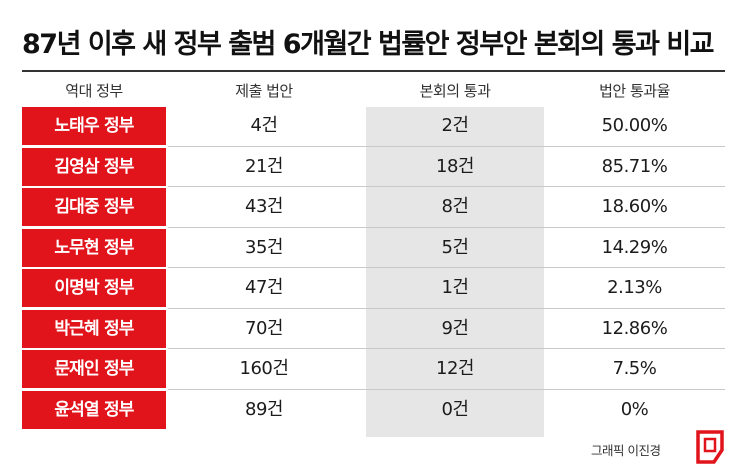 This screenshot has height=470, width=745. I want to click on title-divider, so click(373, 71).